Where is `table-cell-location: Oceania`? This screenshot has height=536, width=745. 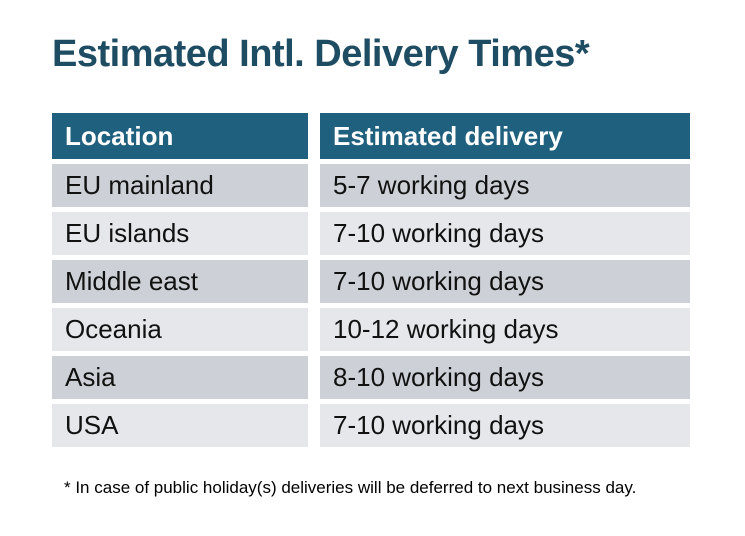 table-cell-location: Oceania is located at coordinates (180, 329).